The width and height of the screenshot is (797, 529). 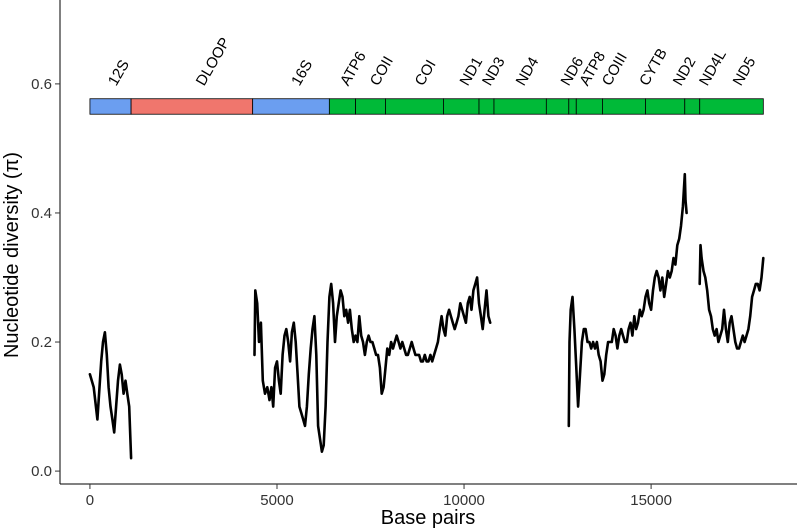 I want to click on y-tick-label: 0.6, so click(x=41, y=84).